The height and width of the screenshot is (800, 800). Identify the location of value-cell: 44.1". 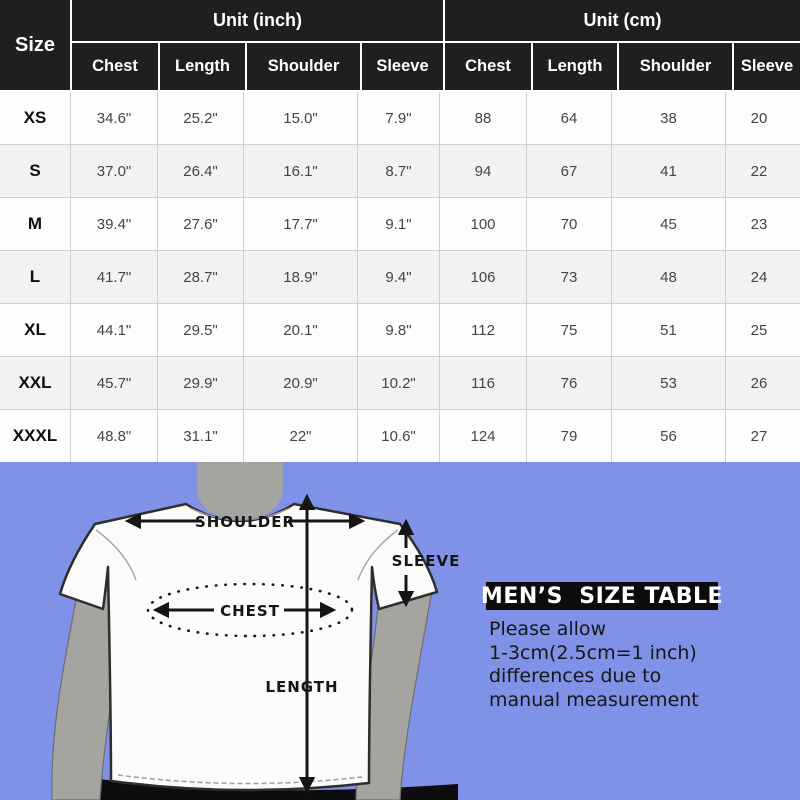
(114, 330).